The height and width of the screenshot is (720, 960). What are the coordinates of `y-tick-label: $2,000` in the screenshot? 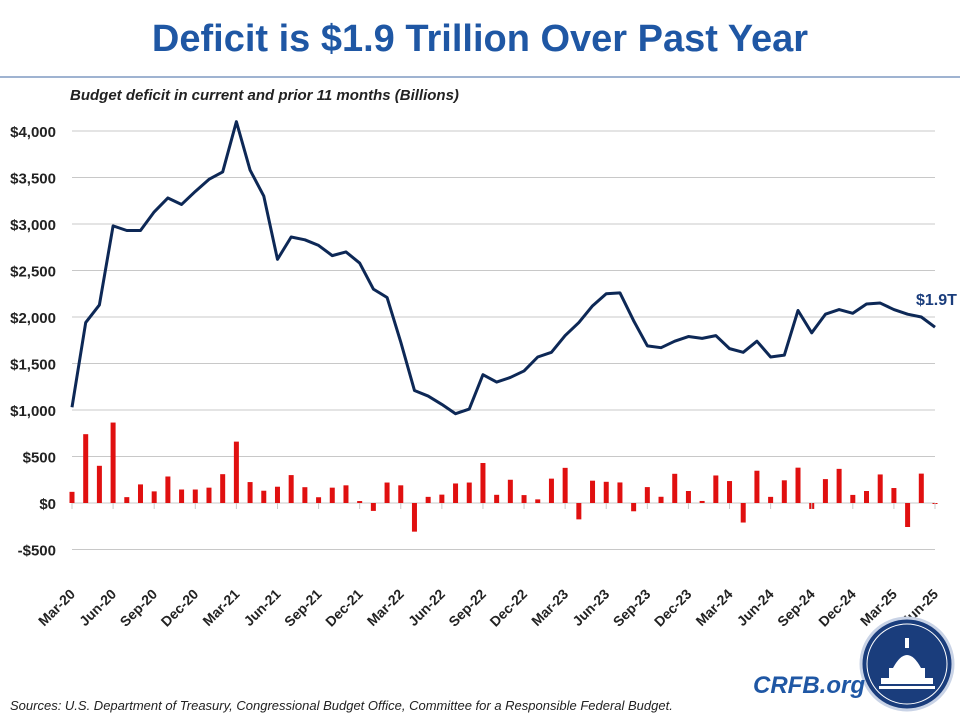 It's located at (33, 318).